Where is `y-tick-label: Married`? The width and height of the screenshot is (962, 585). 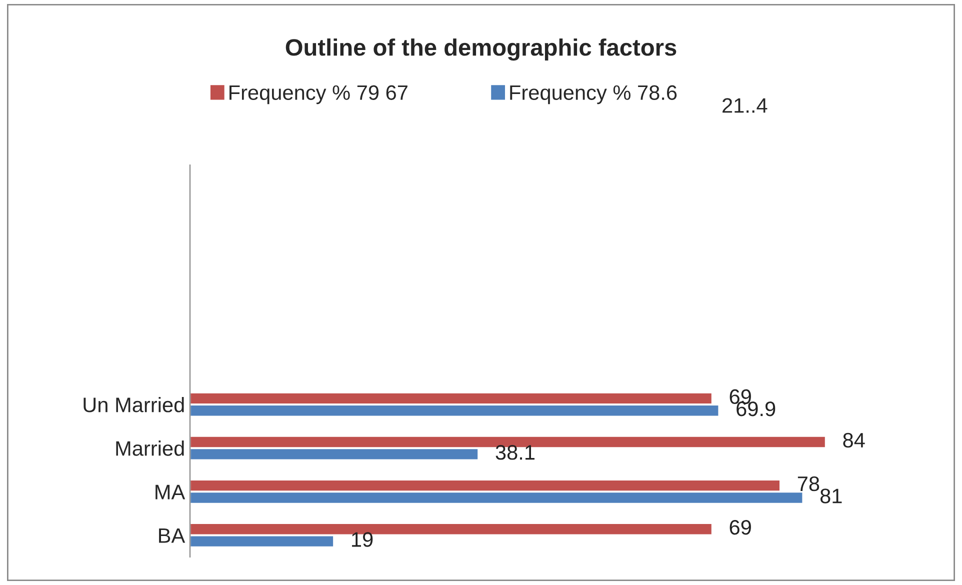
y-tick-label: Married is located at coordinates (150, 448).